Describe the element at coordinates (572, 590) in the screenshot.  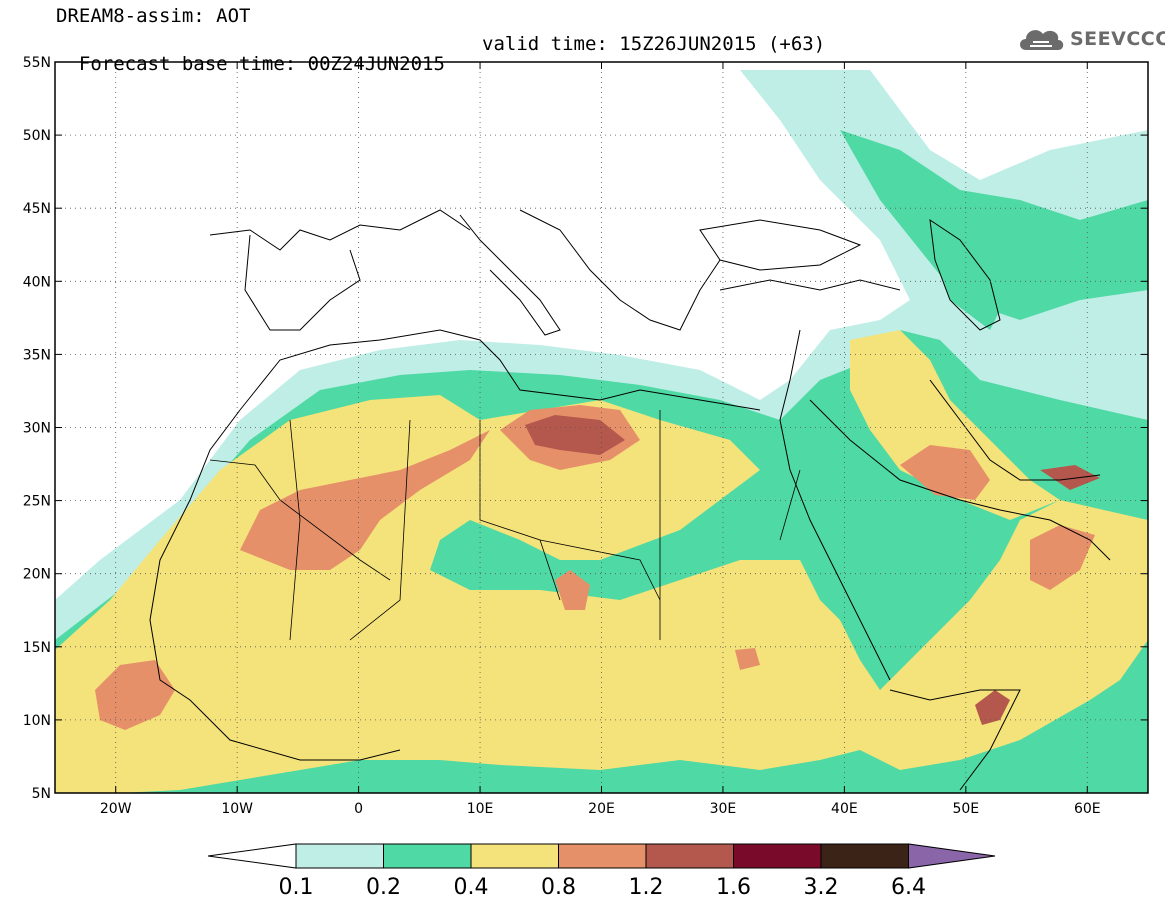
I see `aot-band-0.8-chad` at that location.